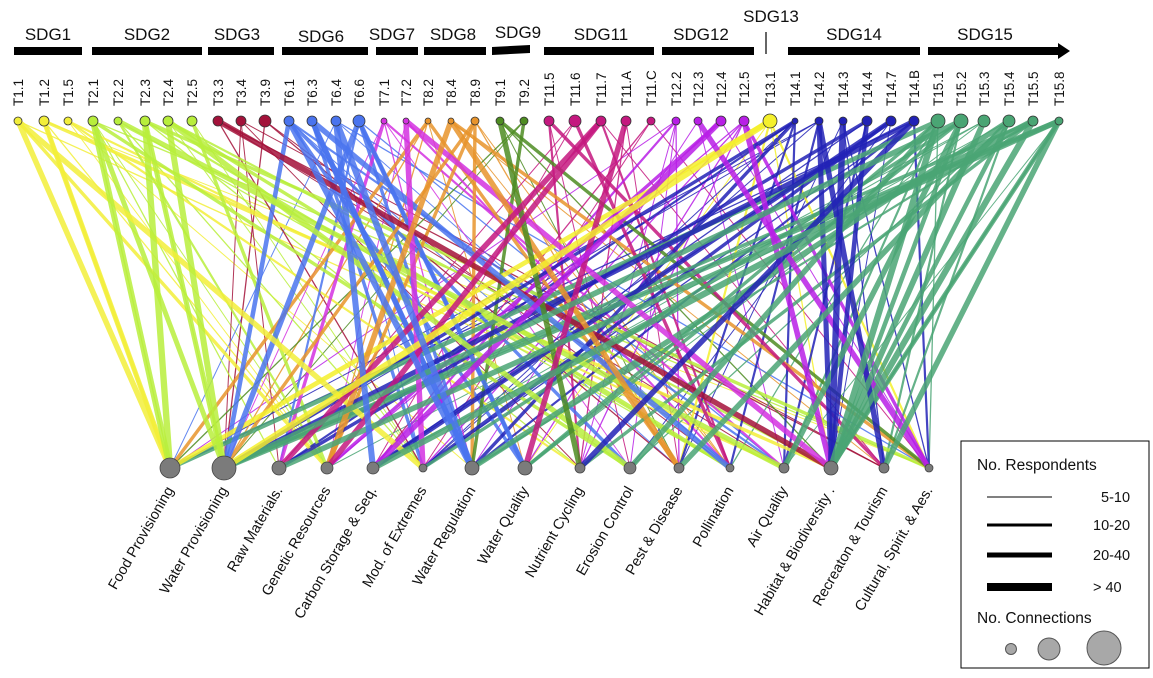 This screenshot has width=1153, height=678. What do you see at coordinates (894, 549) in the screenshot?
I see `ecosystem-service-label: Cultural, Spirit. & Aes.` at bounding box center [894, 549].